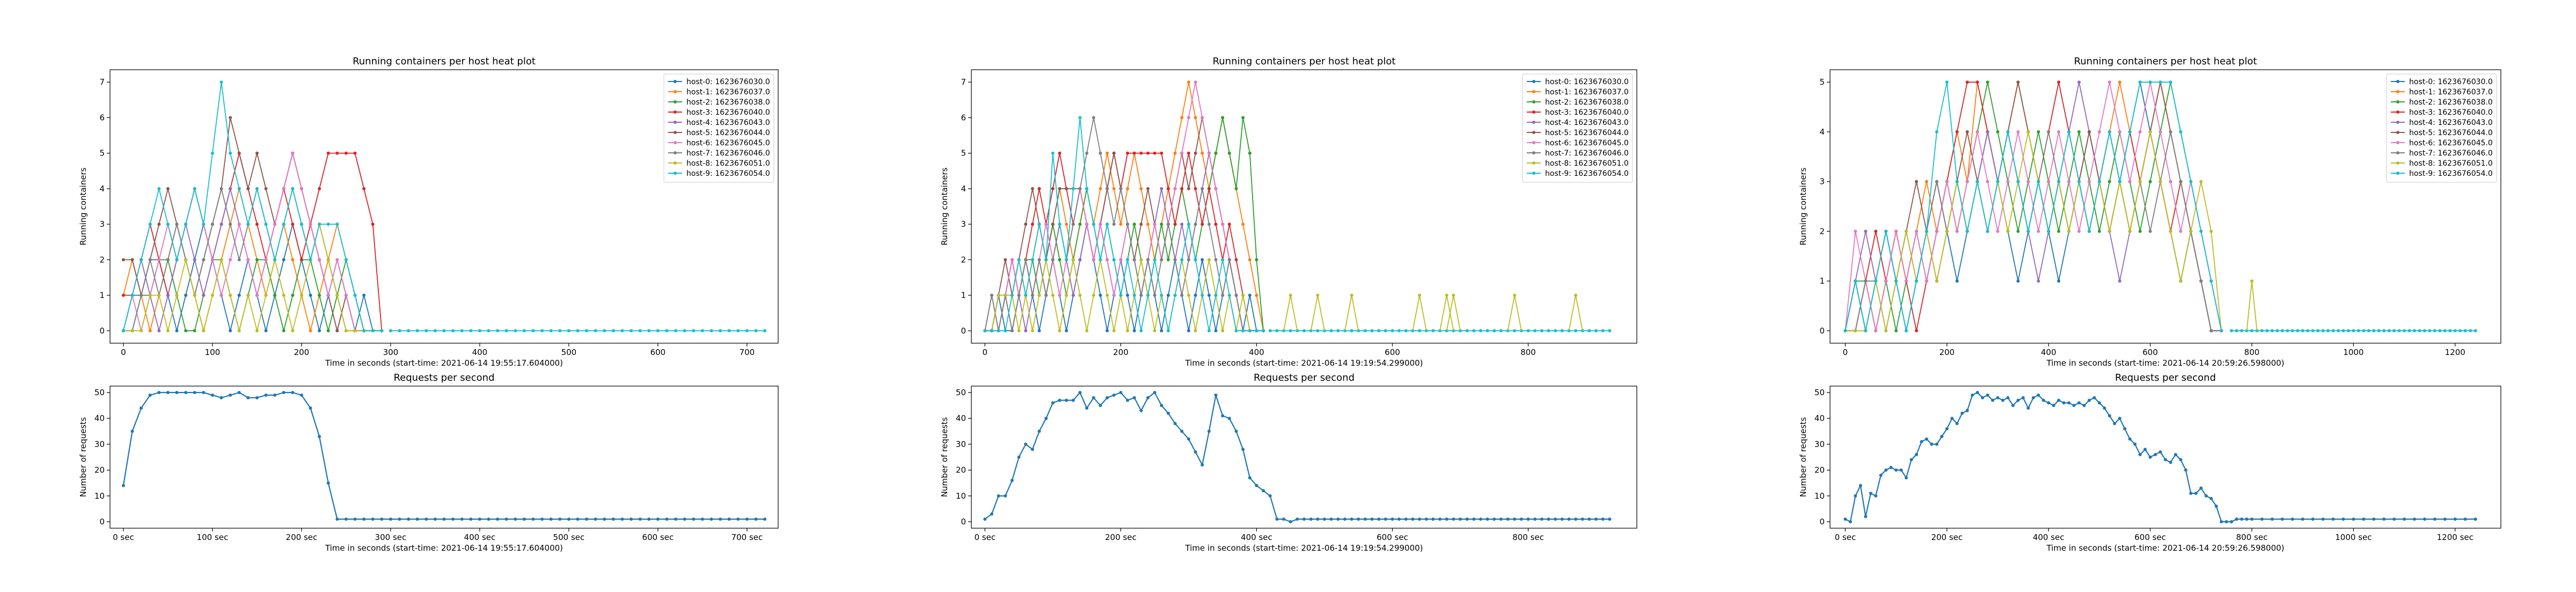  What do you see at coordinates (747, 537) in the screenshot?
I see `x-tick-label: 700 sec` at bounding box center [747, 537].